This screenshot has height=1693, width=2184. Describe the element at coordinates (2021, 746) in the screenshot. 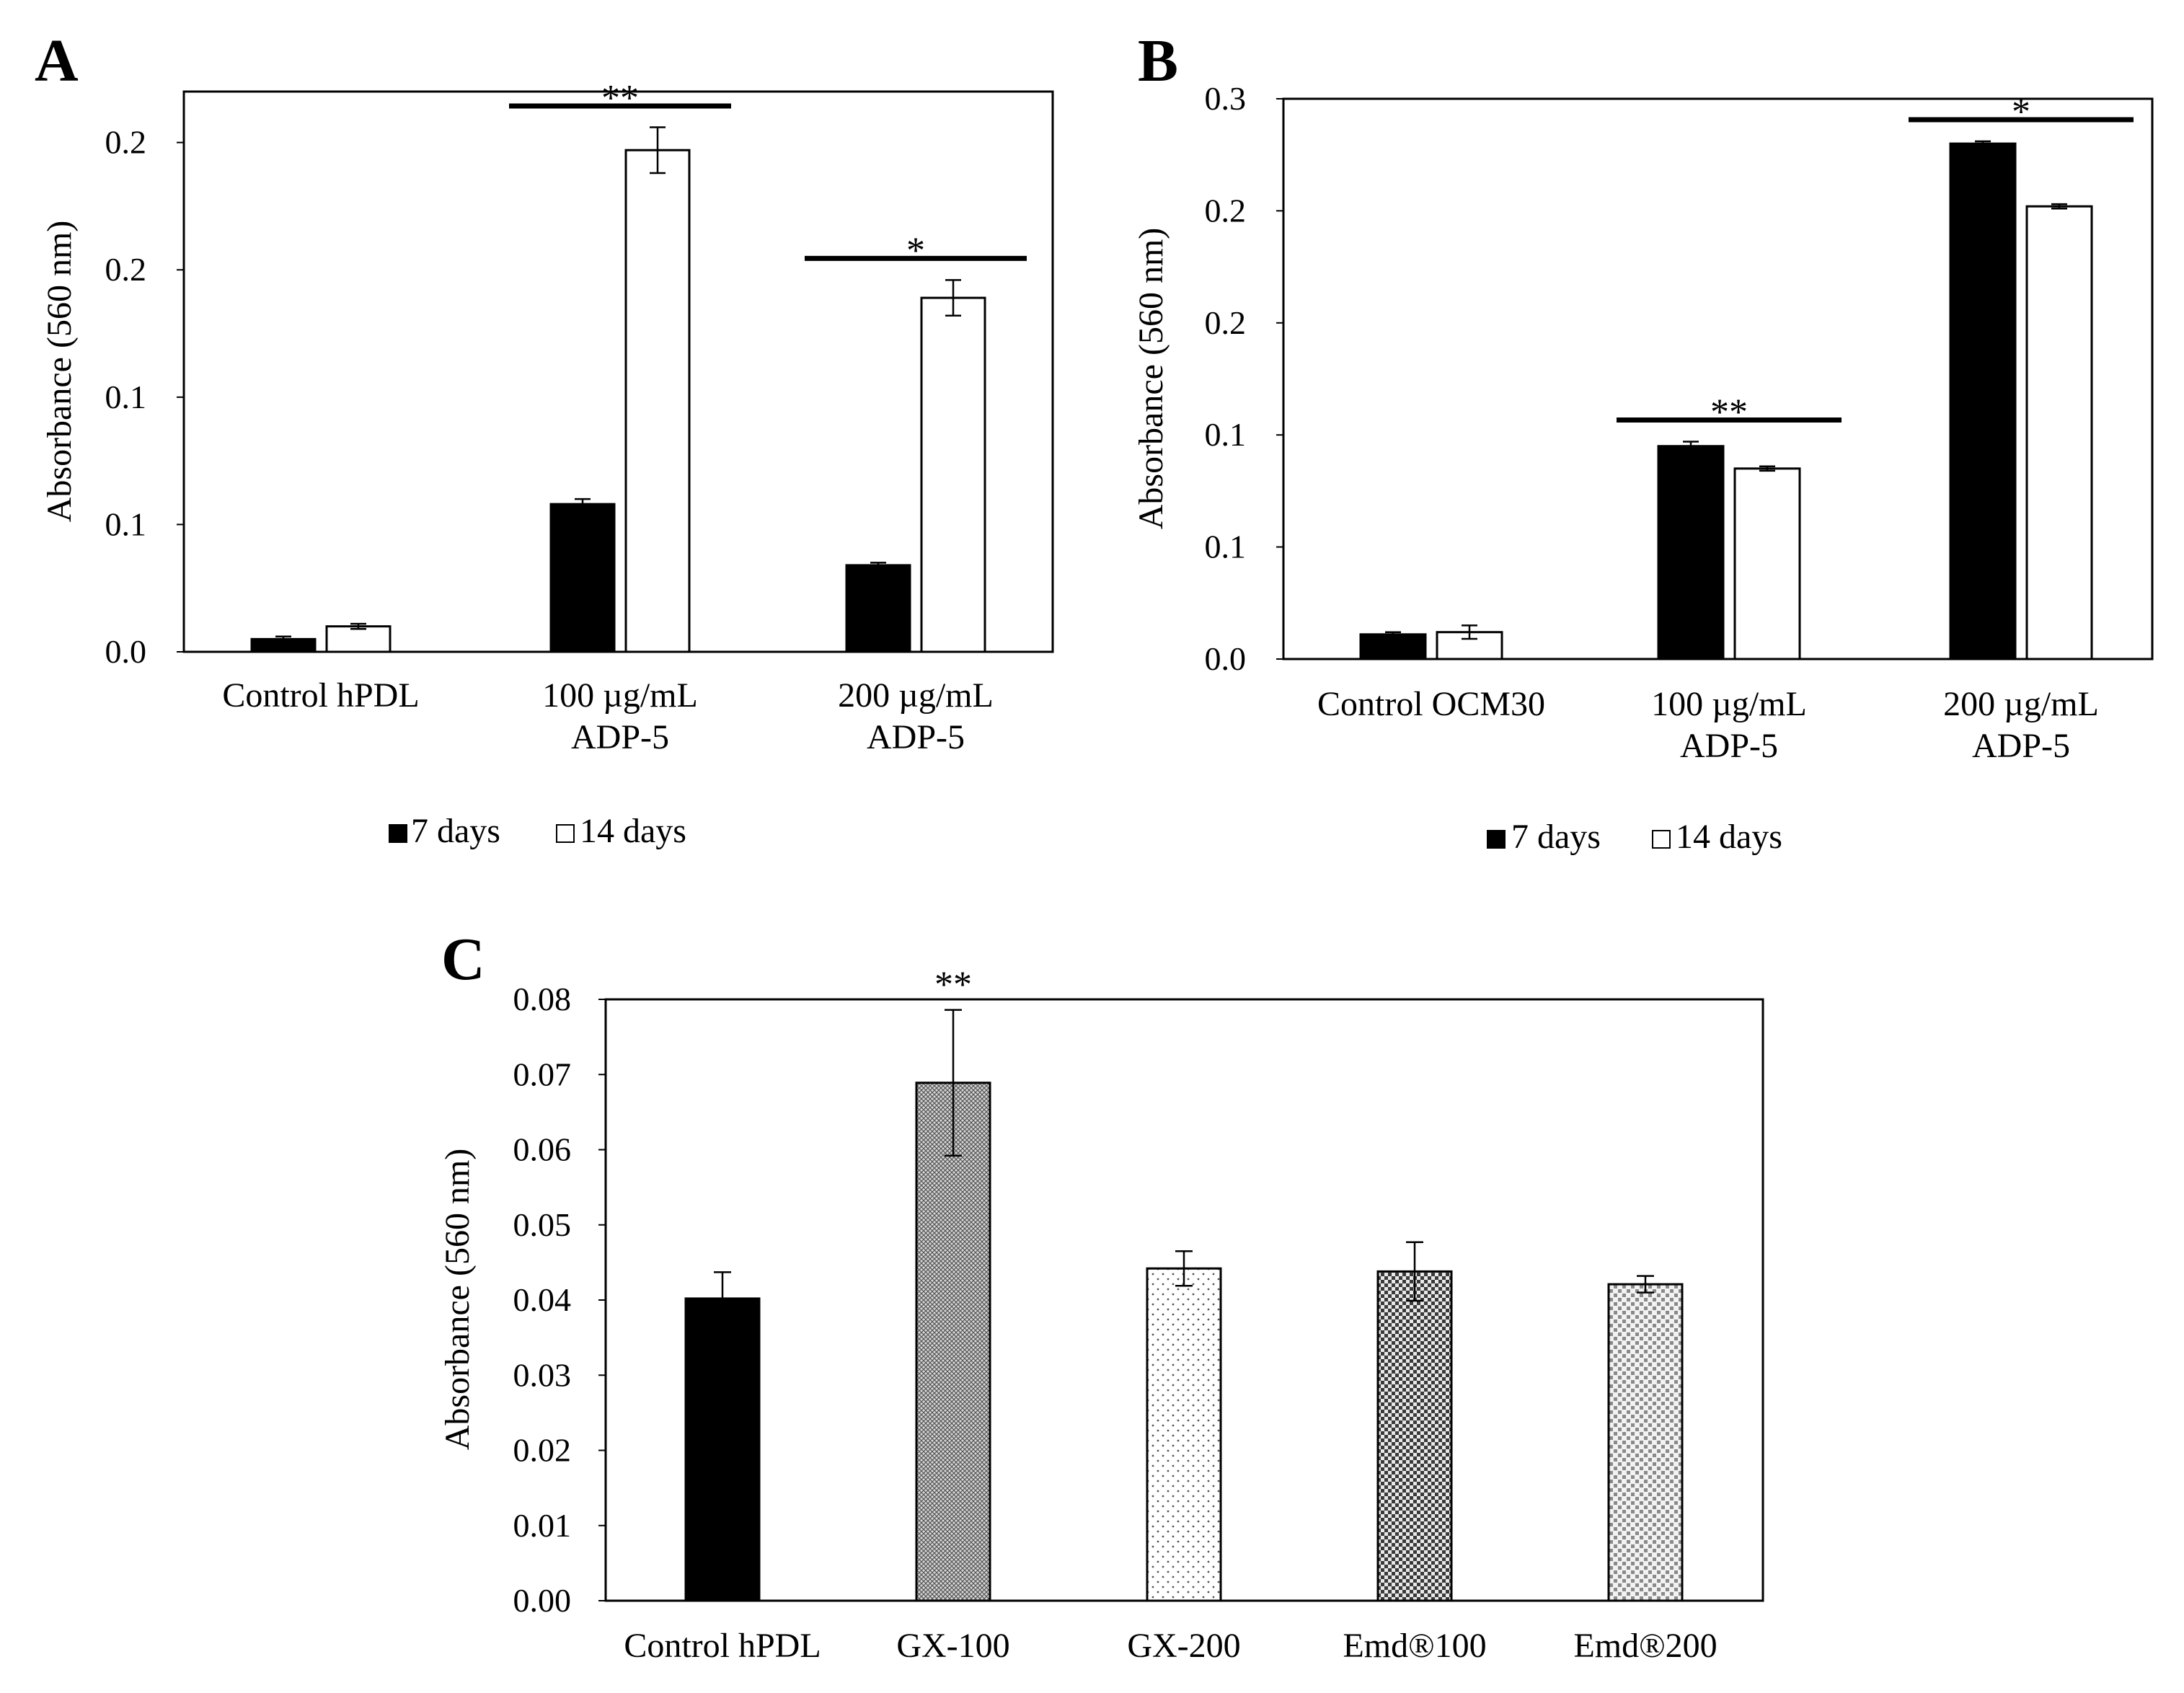

I see `panel-b-category-label-2: ADP-5` at that location.